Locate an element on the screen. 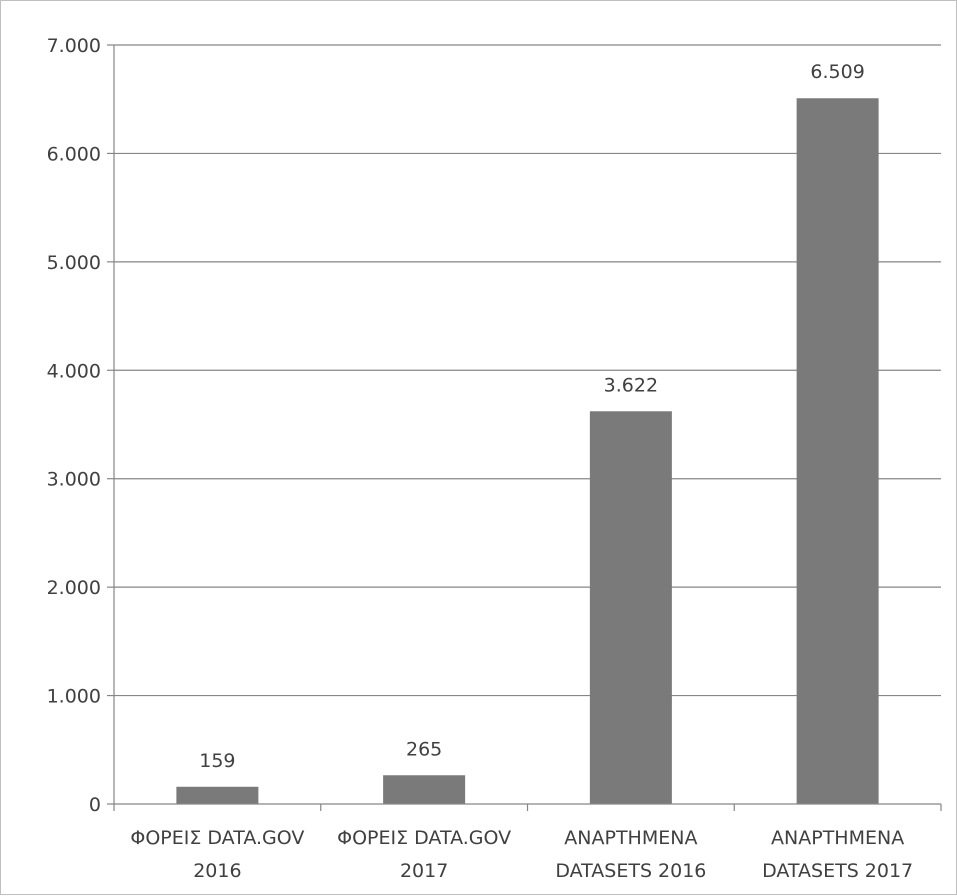 The height and width of the screenshot is (896, 957). y-tick-label: 5.000 is located at coordinates (74, 263).